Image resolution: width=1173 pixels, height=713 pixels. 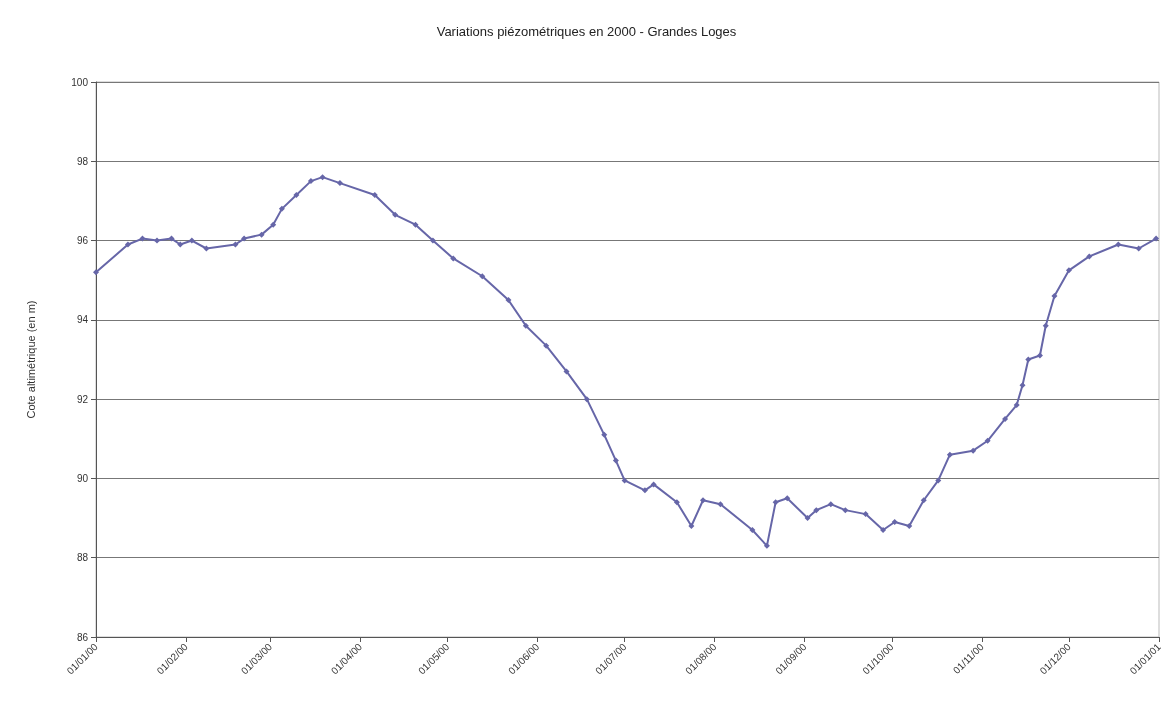 I want to click on chart-title: Variations piézométriques en 2000 - Grandes Loges, so click(x=586, y=31).